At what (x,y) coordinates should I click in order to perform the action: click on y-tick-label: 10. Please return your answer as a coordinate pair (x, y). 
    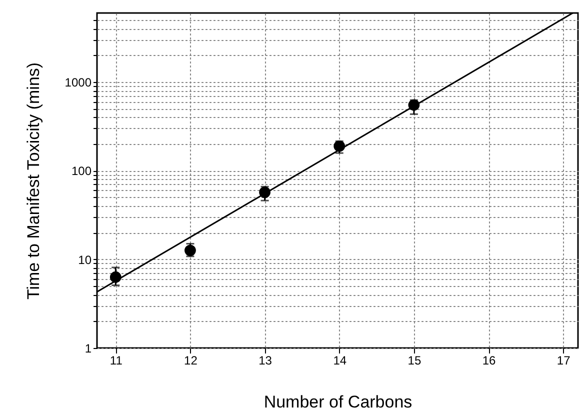
    Looking at the image, I should click on (85, 259).